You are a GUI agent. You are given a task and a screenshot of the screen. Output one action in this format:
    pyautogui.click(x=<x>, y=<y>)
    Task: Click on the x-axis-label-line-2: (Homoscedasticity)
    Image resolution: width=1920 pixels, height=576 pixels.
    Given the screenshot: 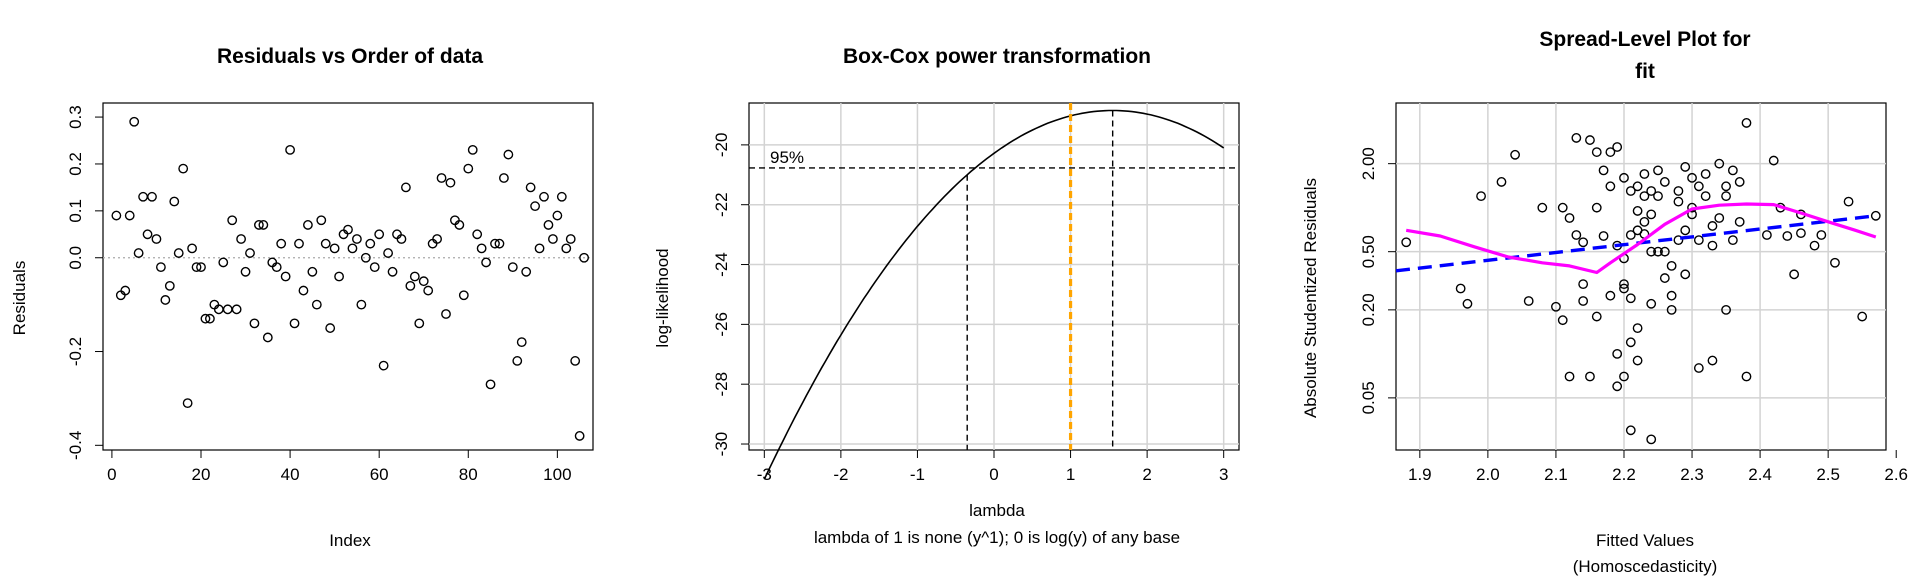 What is the action you would take?
    pyautogui.click(x=1645, y=566)
    